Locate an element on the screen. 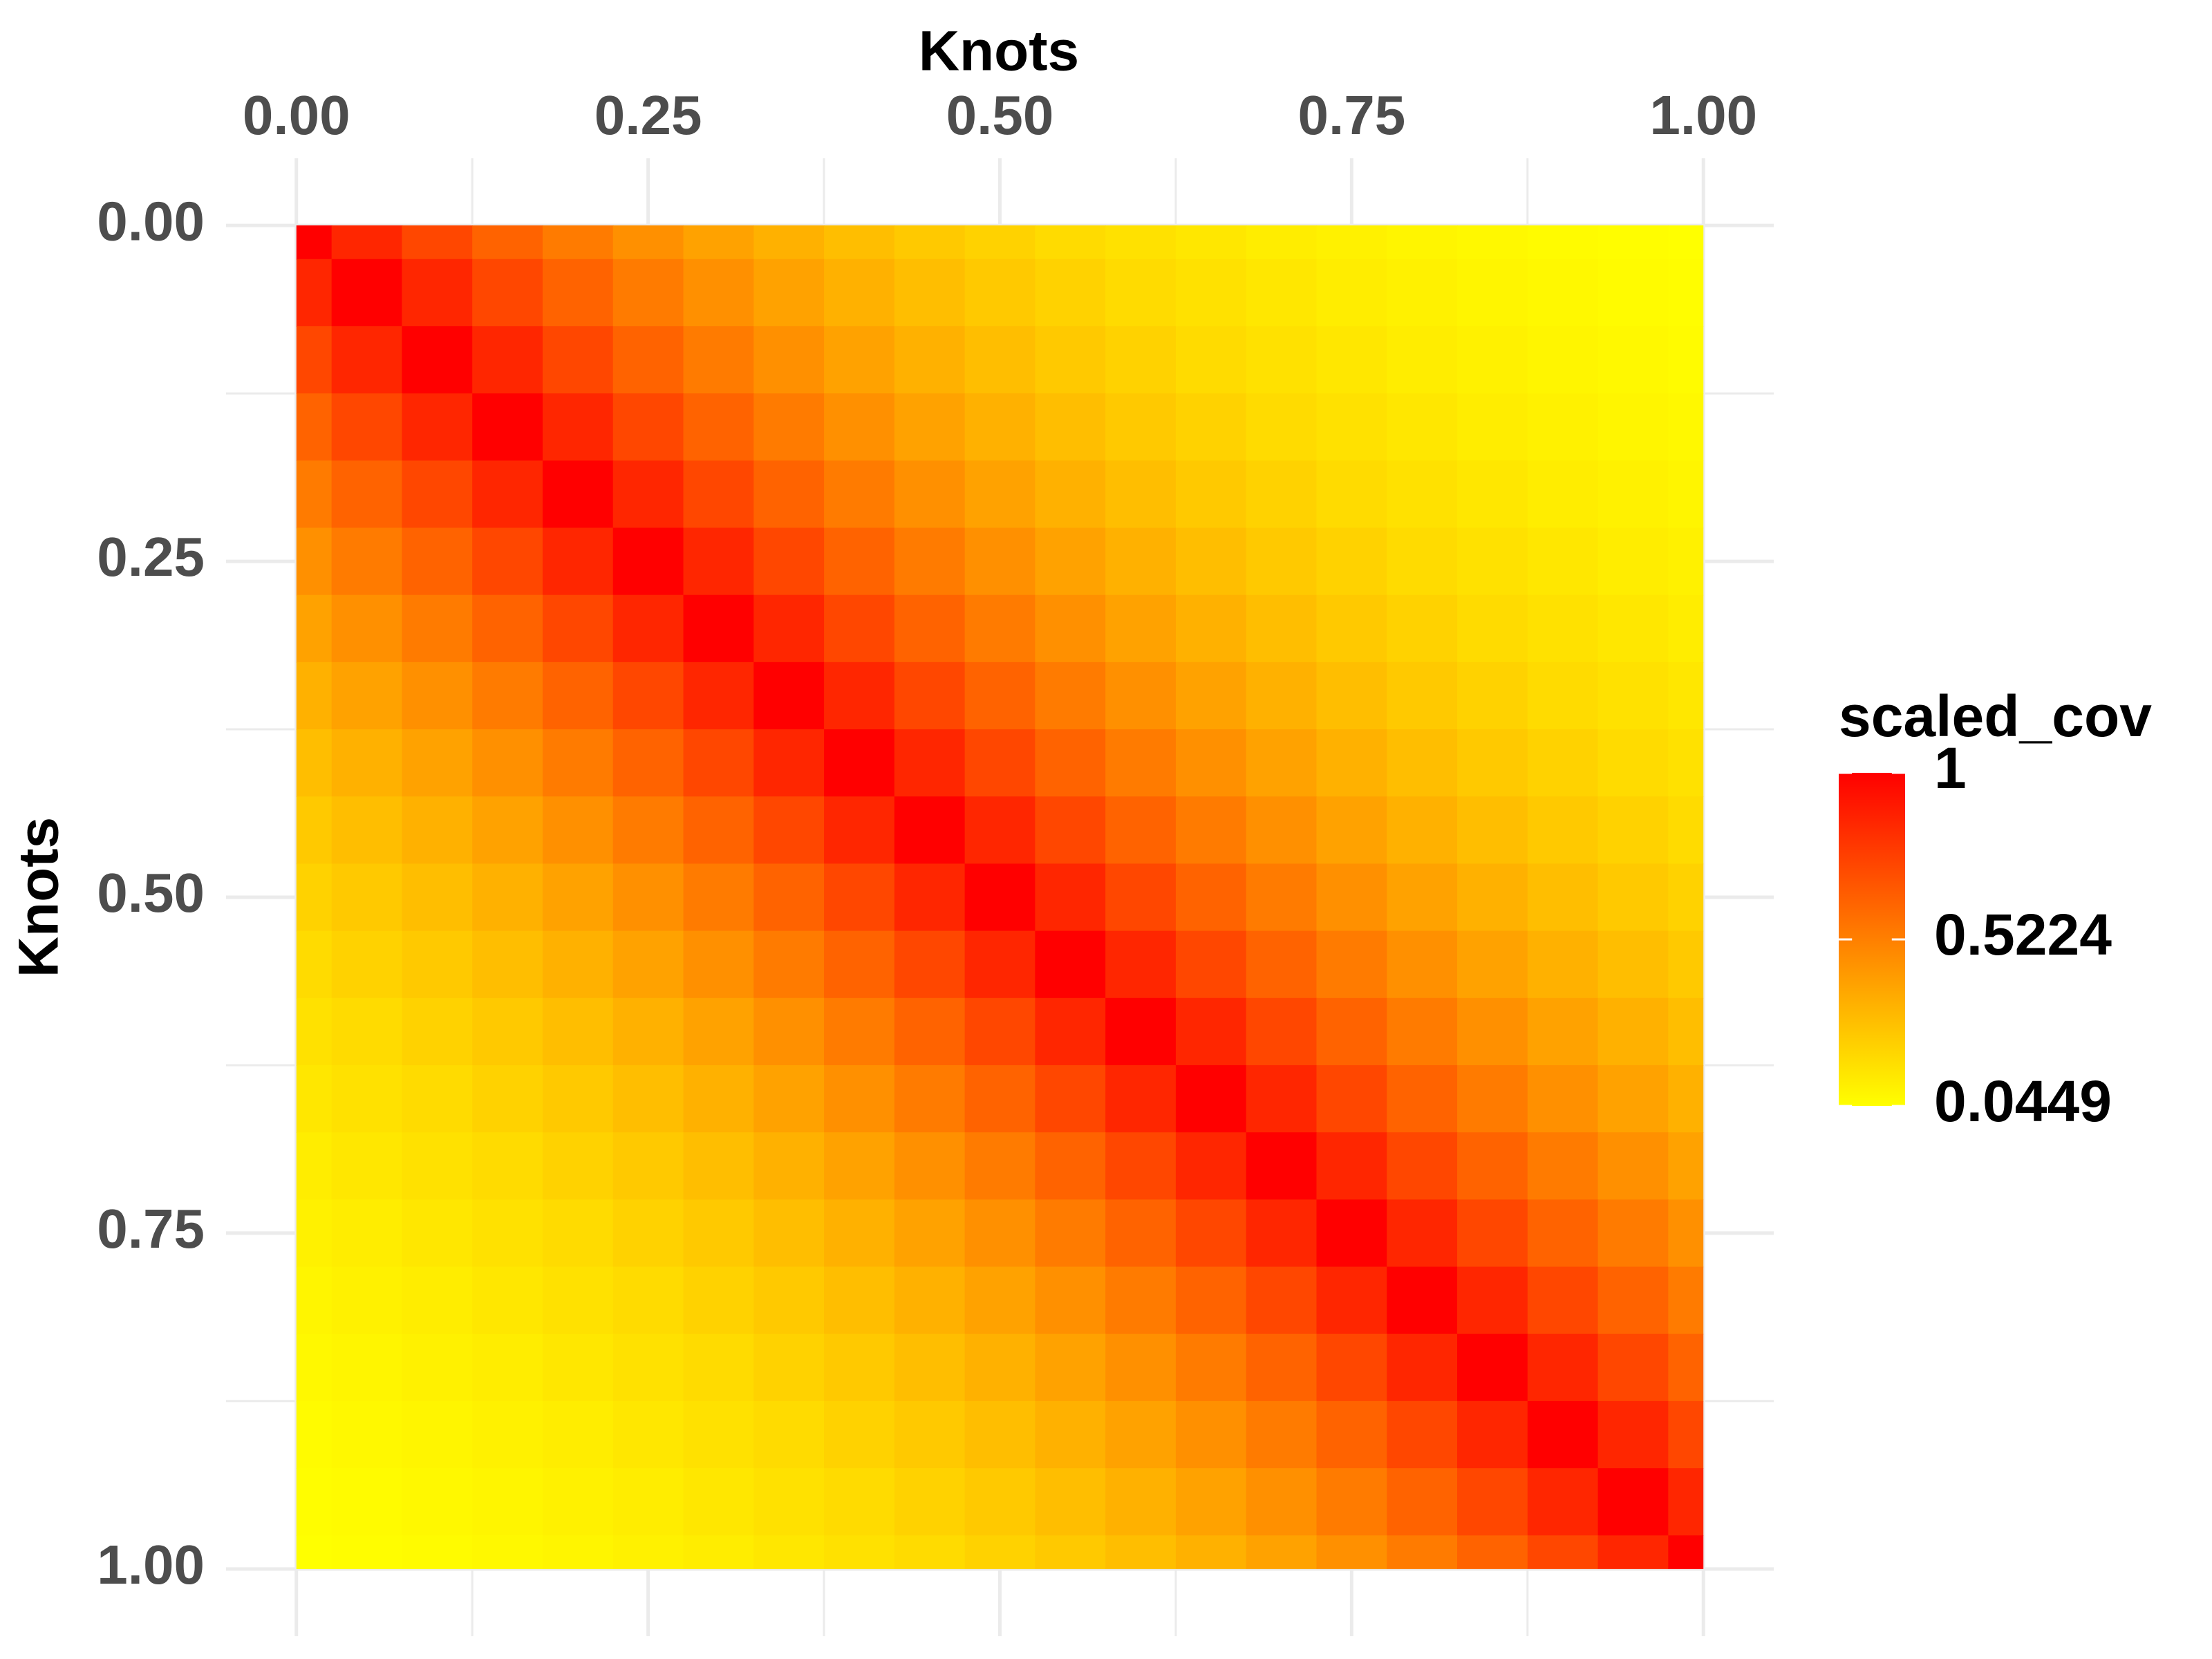 This screenshot has width=2212, height=1659. x-tick-label: 1.00 is located at coordinates (1703, 115).